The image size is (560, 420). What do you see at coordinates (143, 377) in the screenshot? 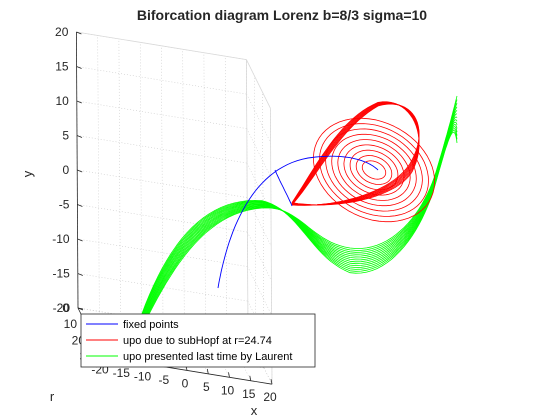
I see `x-tick-label: -10` at bounding box center [143, 377].